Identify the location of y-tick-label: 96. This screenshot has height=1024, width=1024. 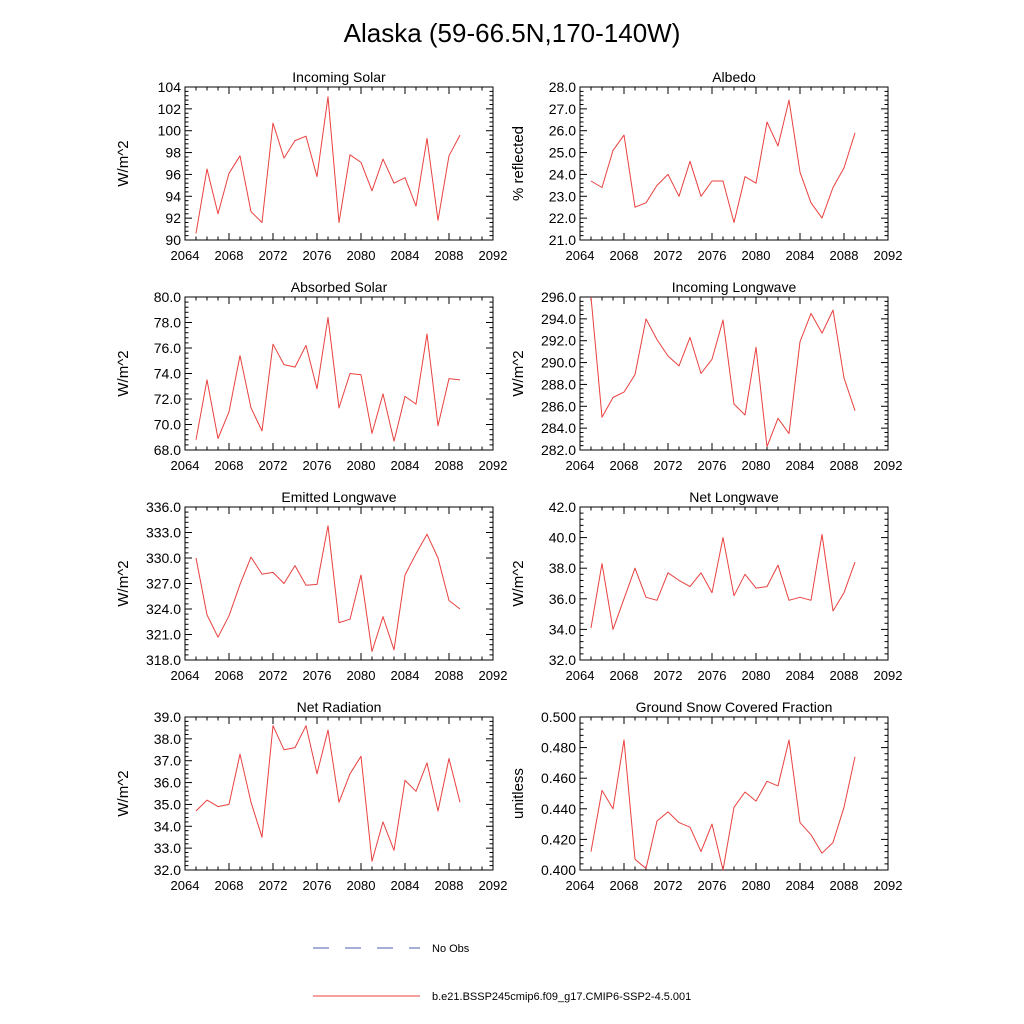
(173, 174).